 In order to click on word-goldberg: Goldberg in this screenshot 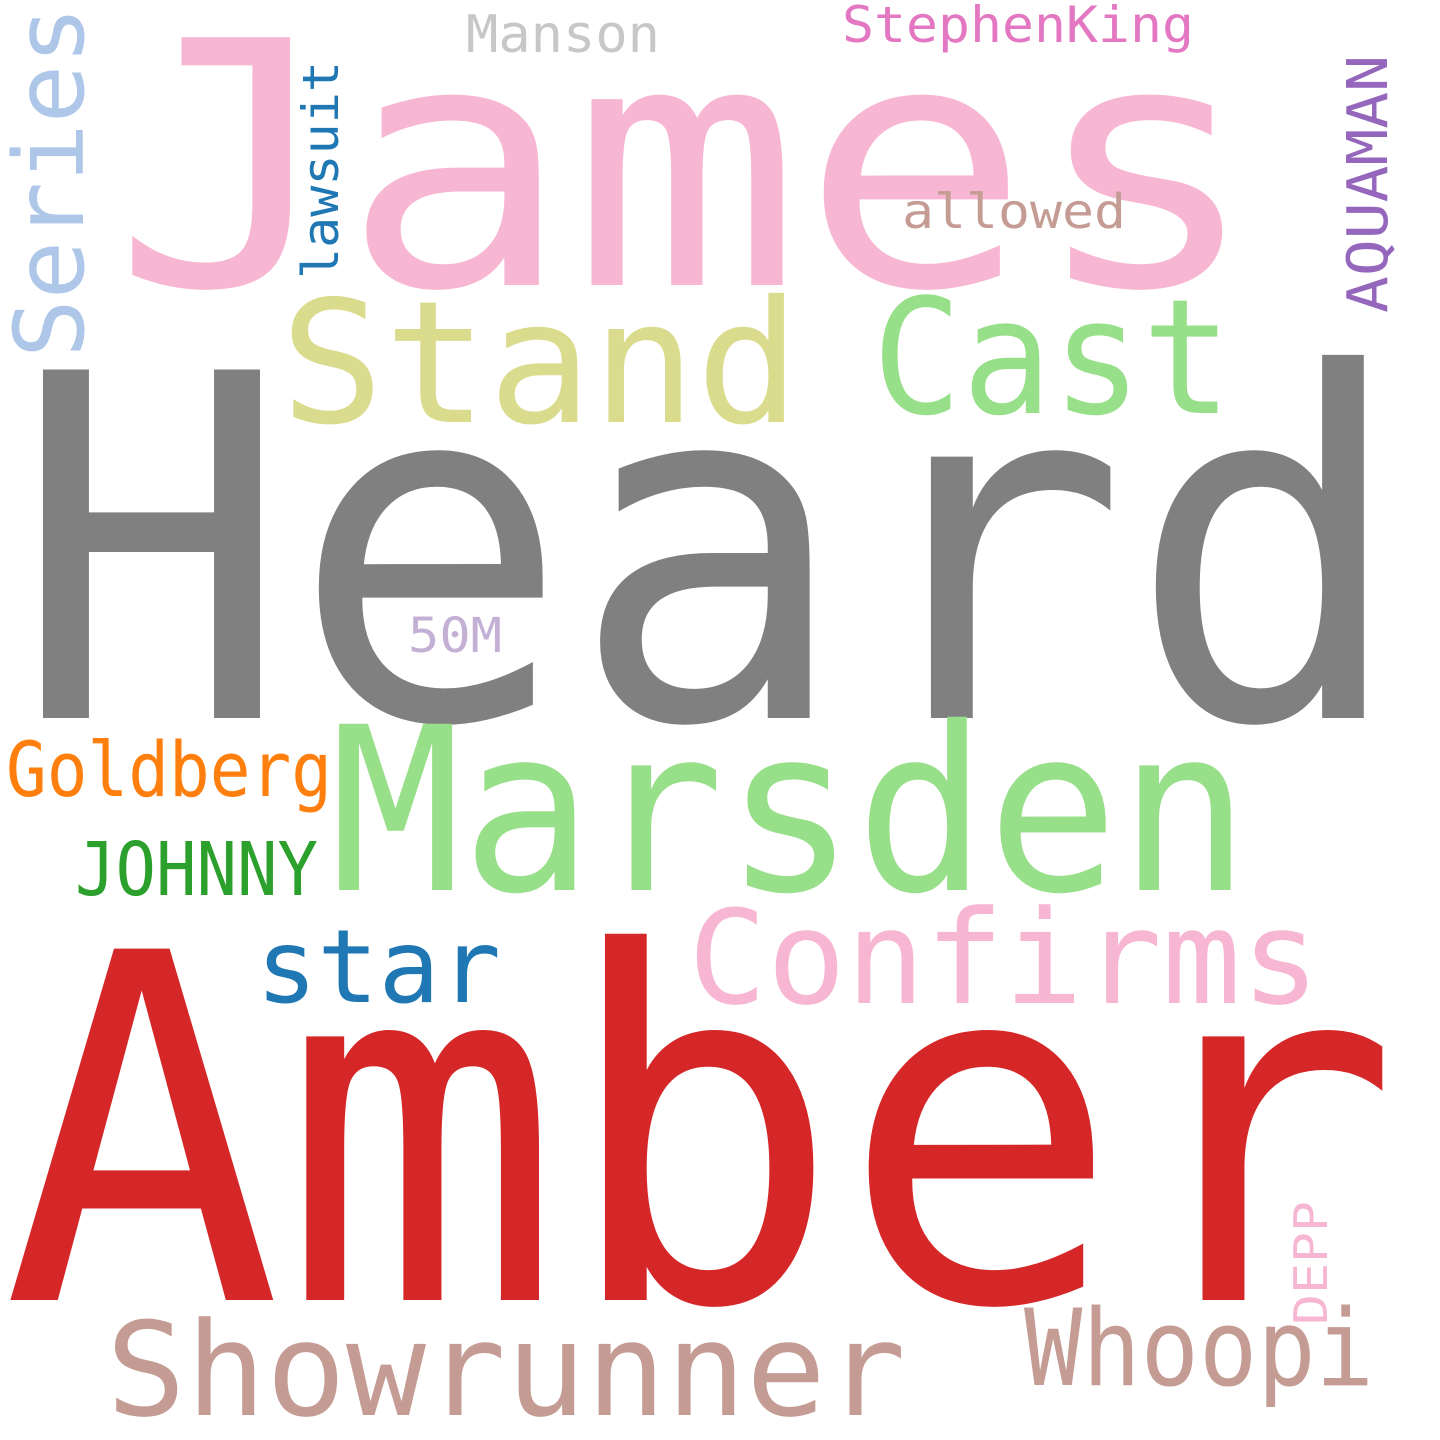, I will do `click(169, 769)`.